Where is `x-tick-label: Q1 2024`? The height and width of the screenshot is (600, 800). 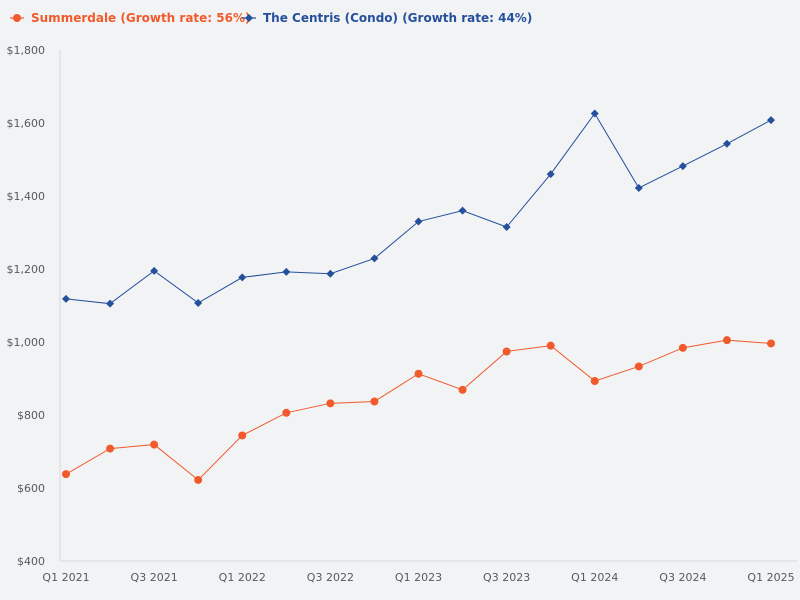 x-tick-label: Q1 2024 is located at coordinates (594, 577).